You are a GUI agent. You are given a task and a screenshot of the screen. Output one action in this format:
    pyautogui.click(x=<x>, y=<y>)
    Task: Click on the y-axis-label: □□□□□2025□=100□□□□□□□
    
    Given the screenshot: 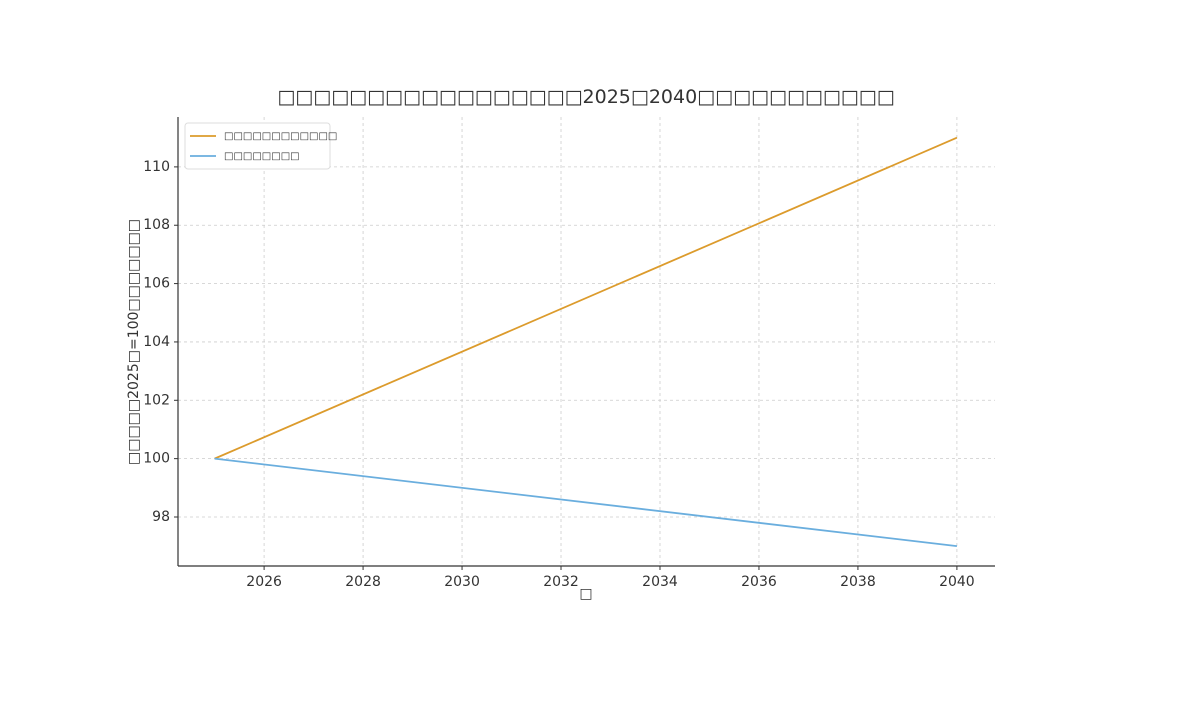 What is the action you would take?
    pyautogui.click(x=134, y=342)
    